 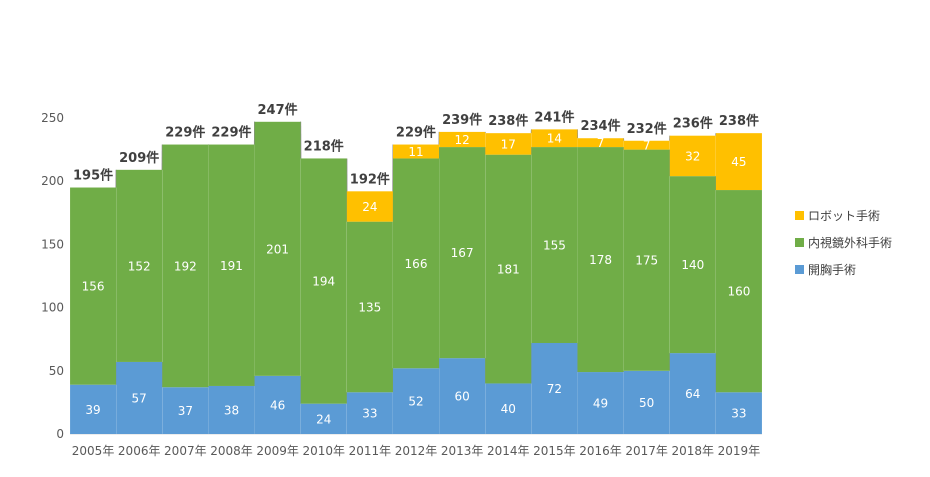 I want to click on x-tick-label: 2005年, so click(x=93, y=451).